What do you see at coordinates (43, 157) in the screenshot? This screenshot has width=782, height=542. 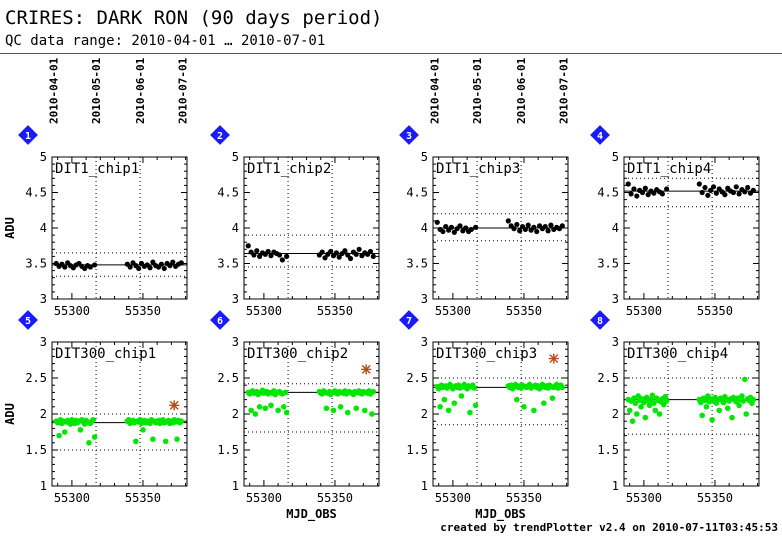 I see `y-tick-label: 5` at bounding box center [43, 157].